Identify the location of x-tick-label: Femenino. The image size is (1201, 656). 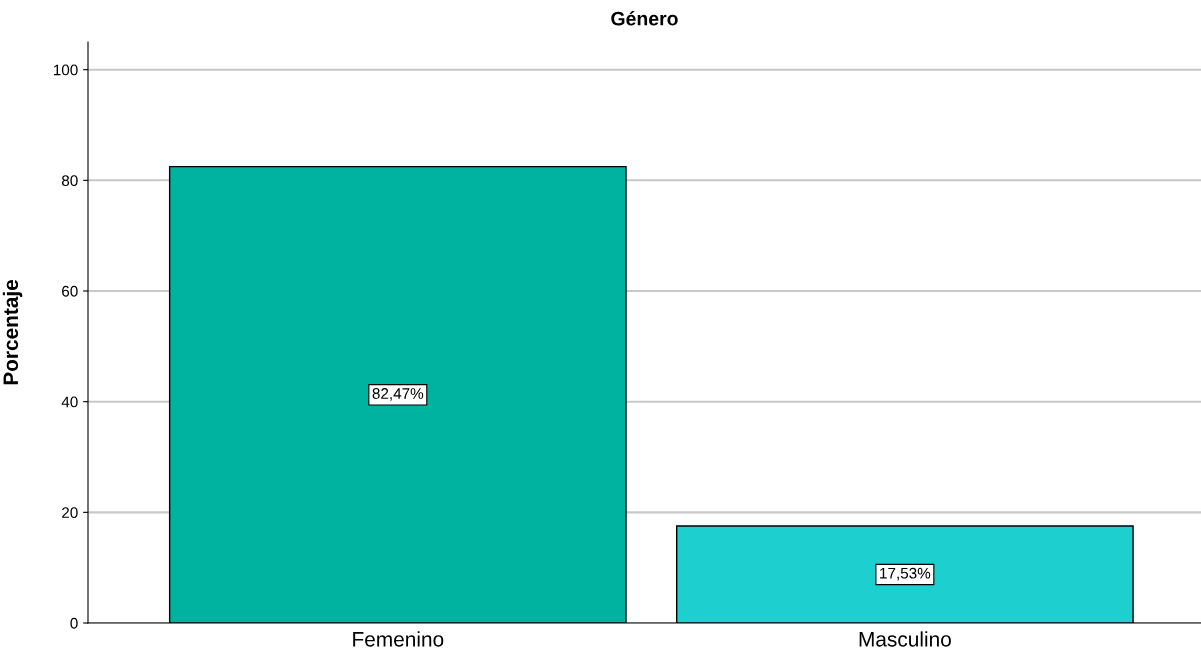
(398, 639).